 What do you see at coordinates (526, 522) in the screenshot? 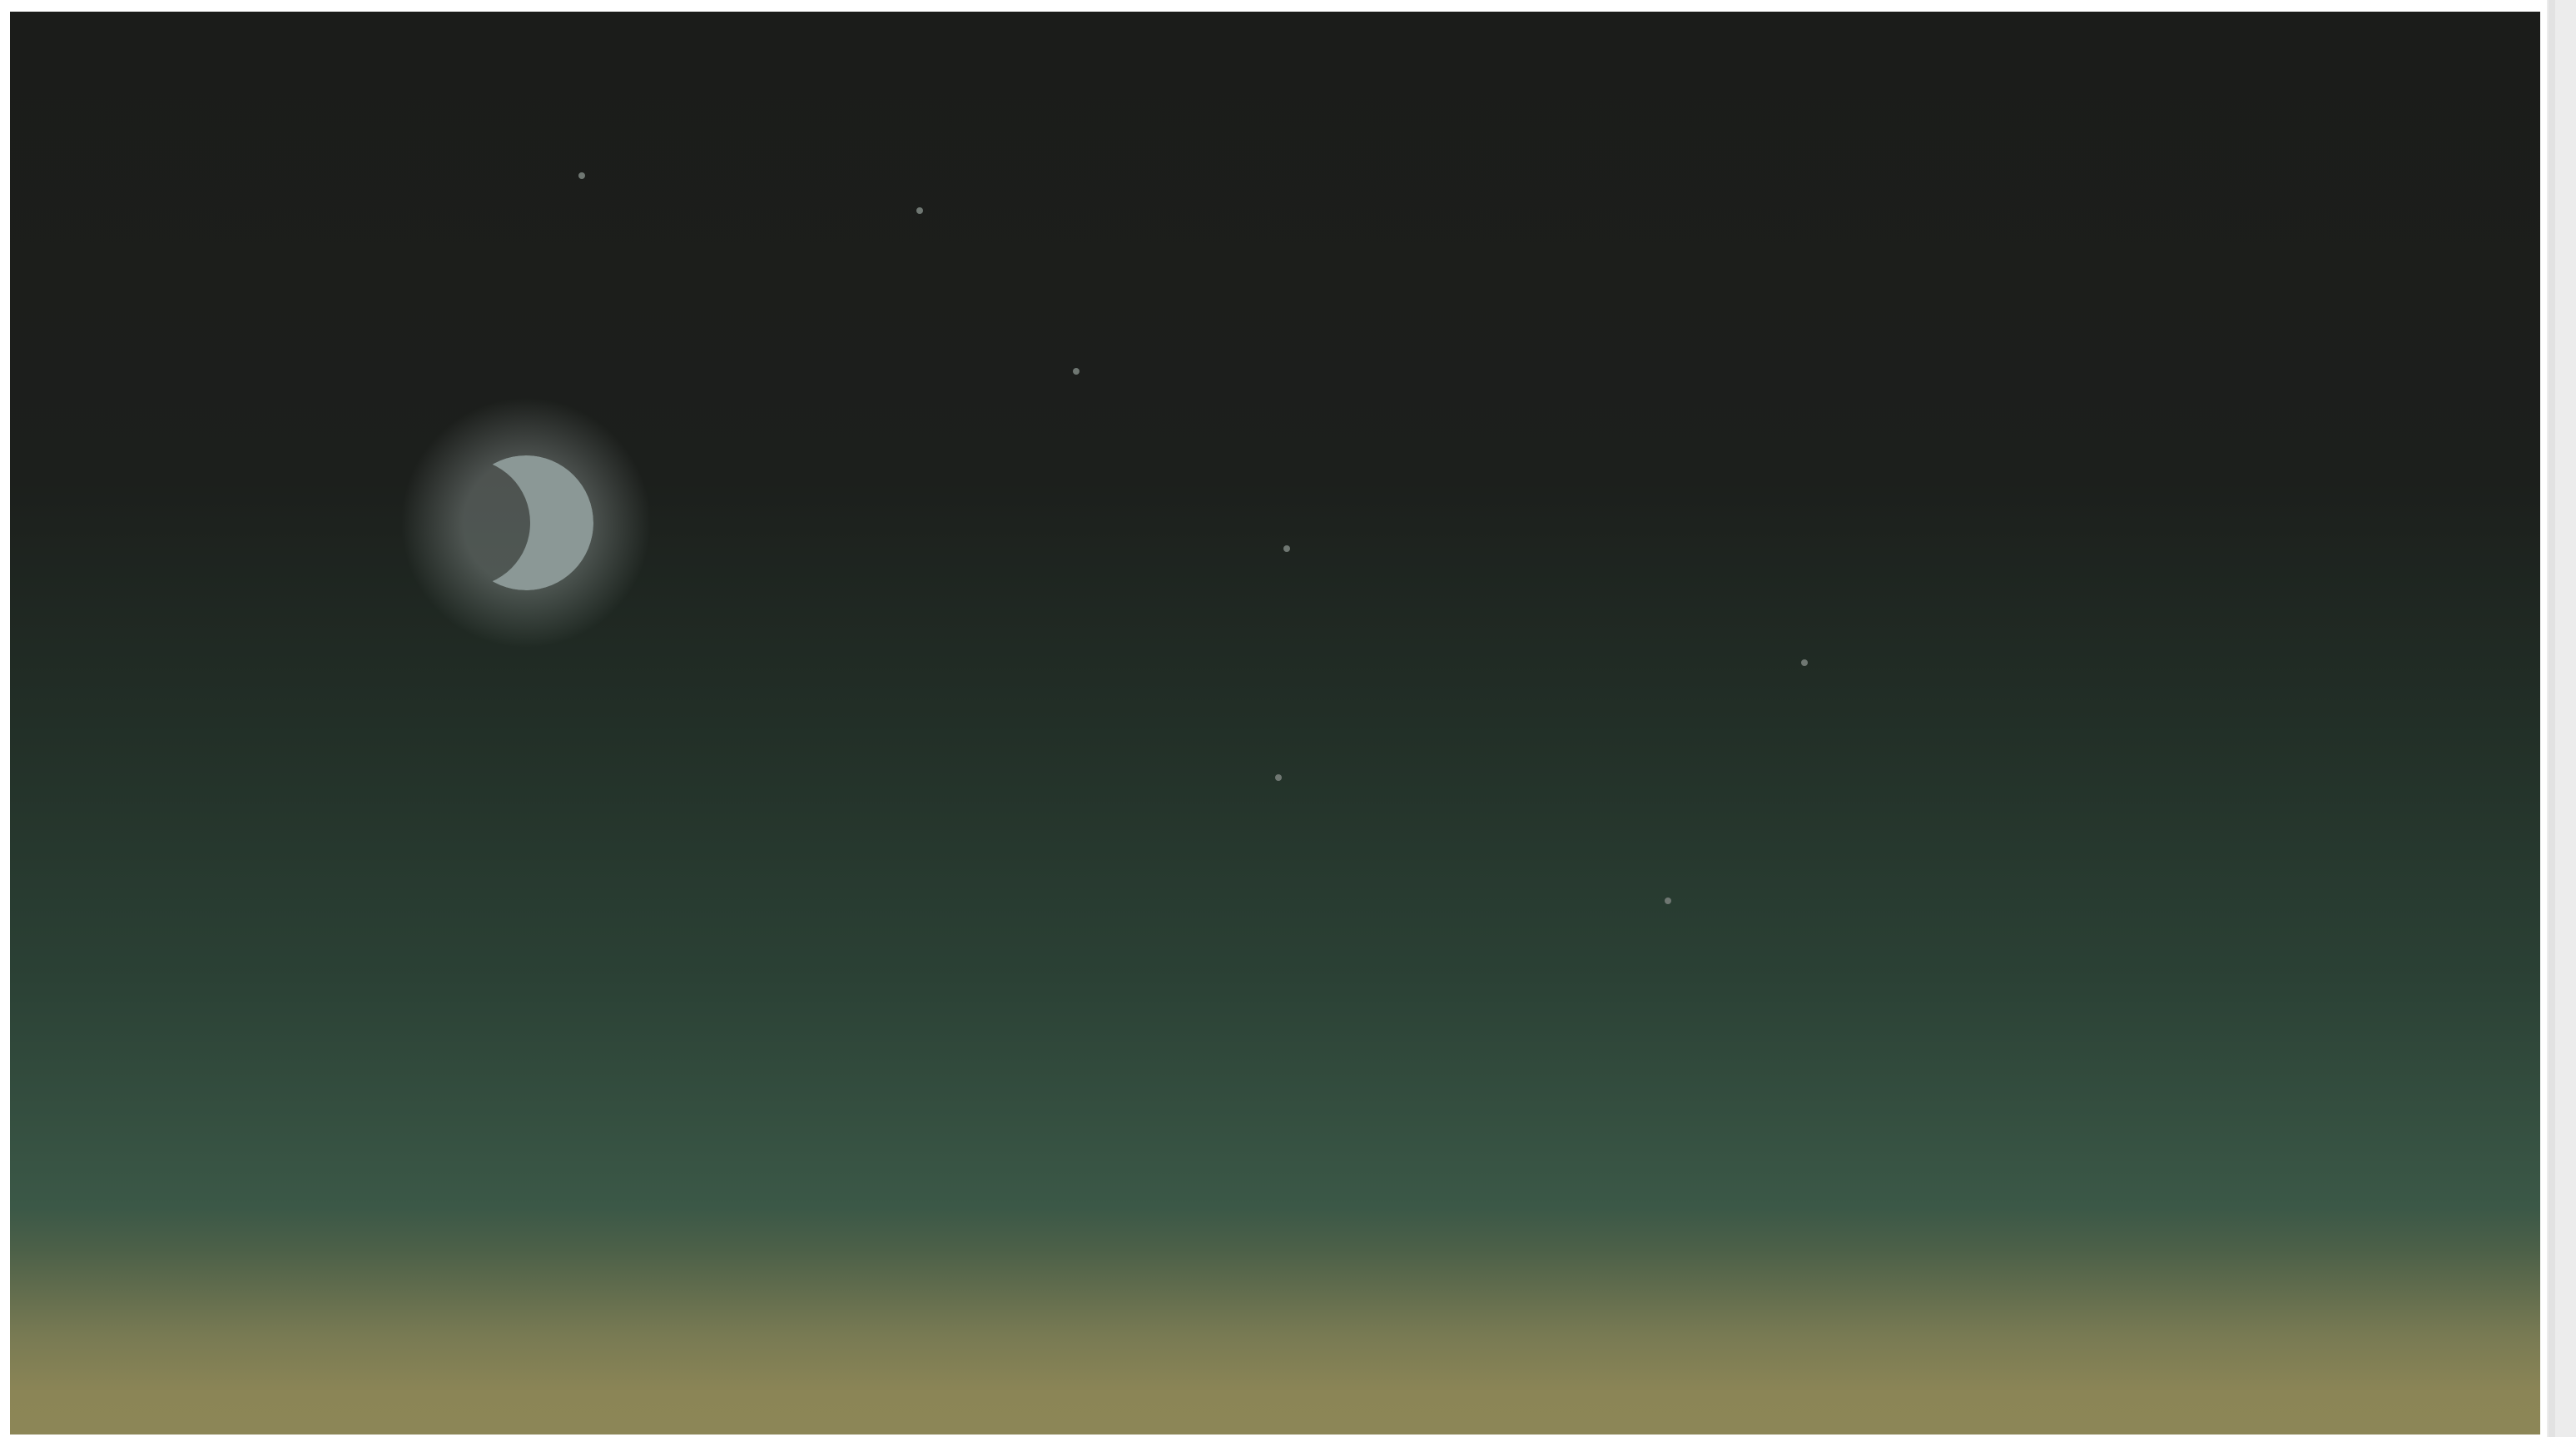
I see `moon` at bounding box center [526, 522].